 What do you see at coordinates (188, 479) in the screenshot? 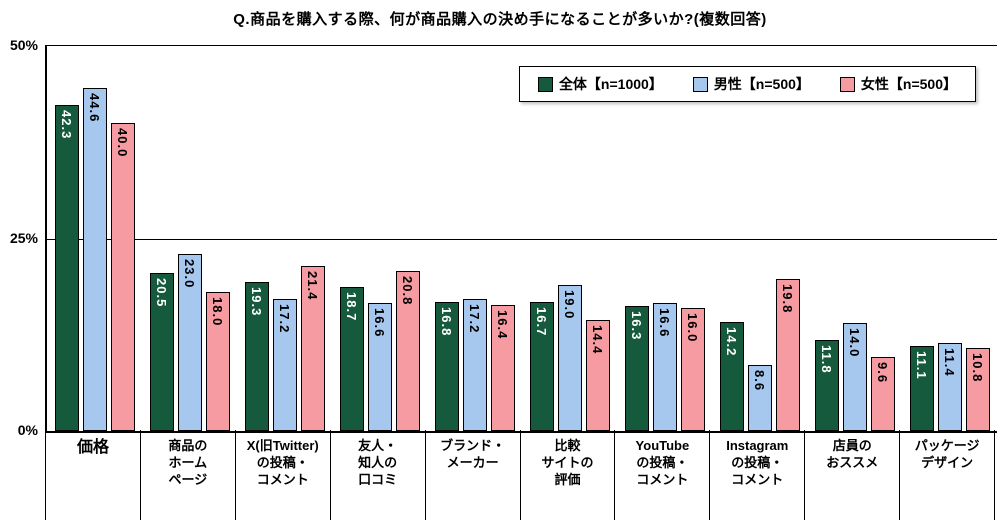
I see `category-label-line: ページ` at bounding box center [188, 479].